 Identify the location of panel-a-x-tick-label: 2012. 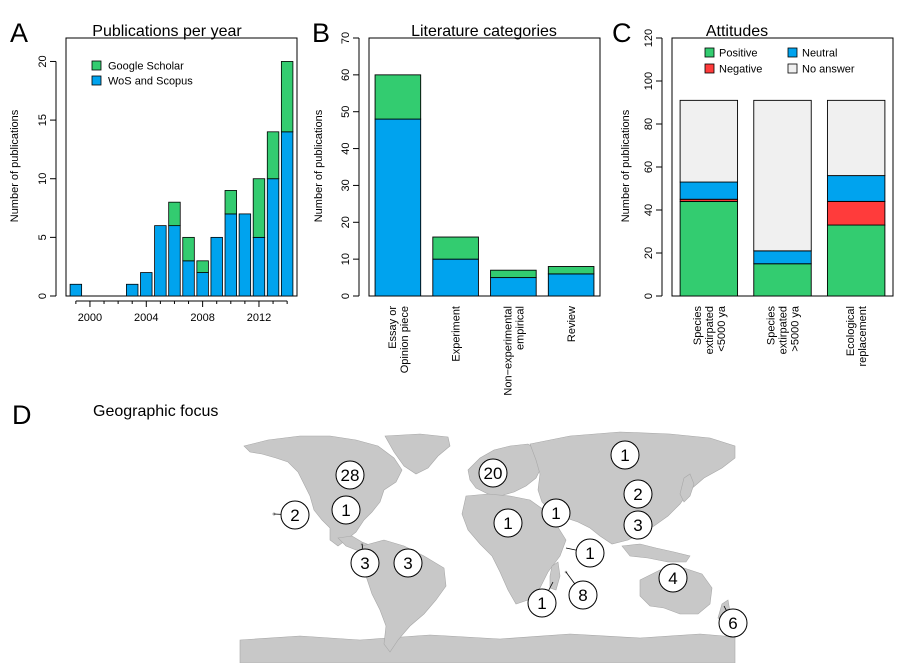
(259, 318).